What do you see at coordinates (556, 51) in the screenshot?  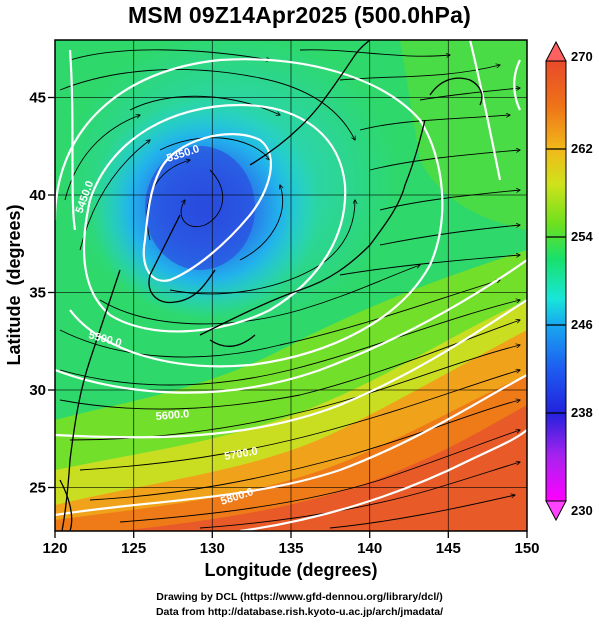 I see `colorbar-max-arrow` at bounding box center [556, 51].